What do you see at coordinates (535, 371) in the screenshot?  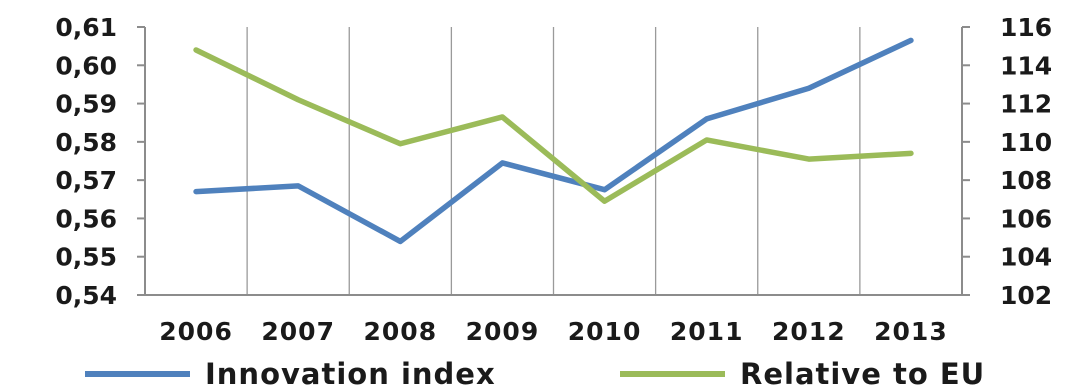 I see `legend: Innovation index Relative to EU` at bounding box center [535, 371].